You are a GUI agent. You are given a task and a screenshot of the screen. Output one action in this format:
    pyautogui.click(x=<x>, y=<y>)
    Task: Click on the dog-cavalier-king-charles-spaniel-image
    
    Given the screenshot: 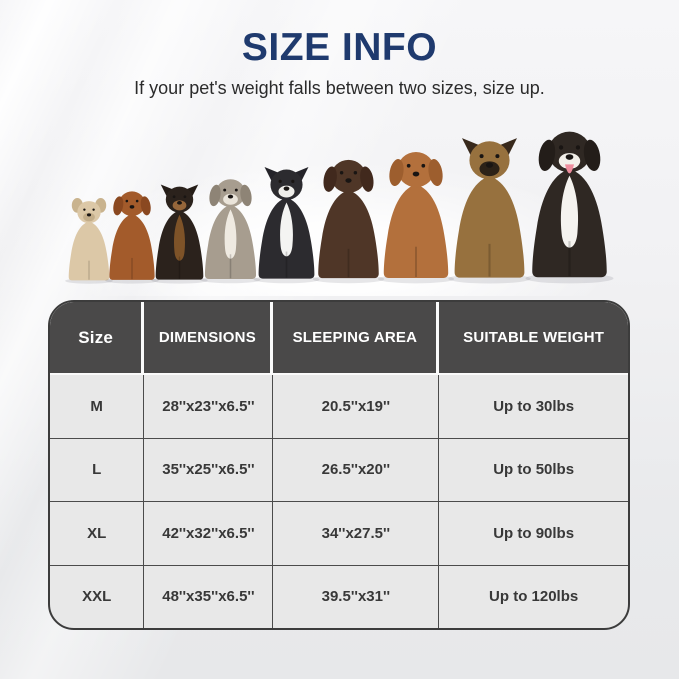 What is the action you would take?
    pyautogui.click(x=131, y=237)
    